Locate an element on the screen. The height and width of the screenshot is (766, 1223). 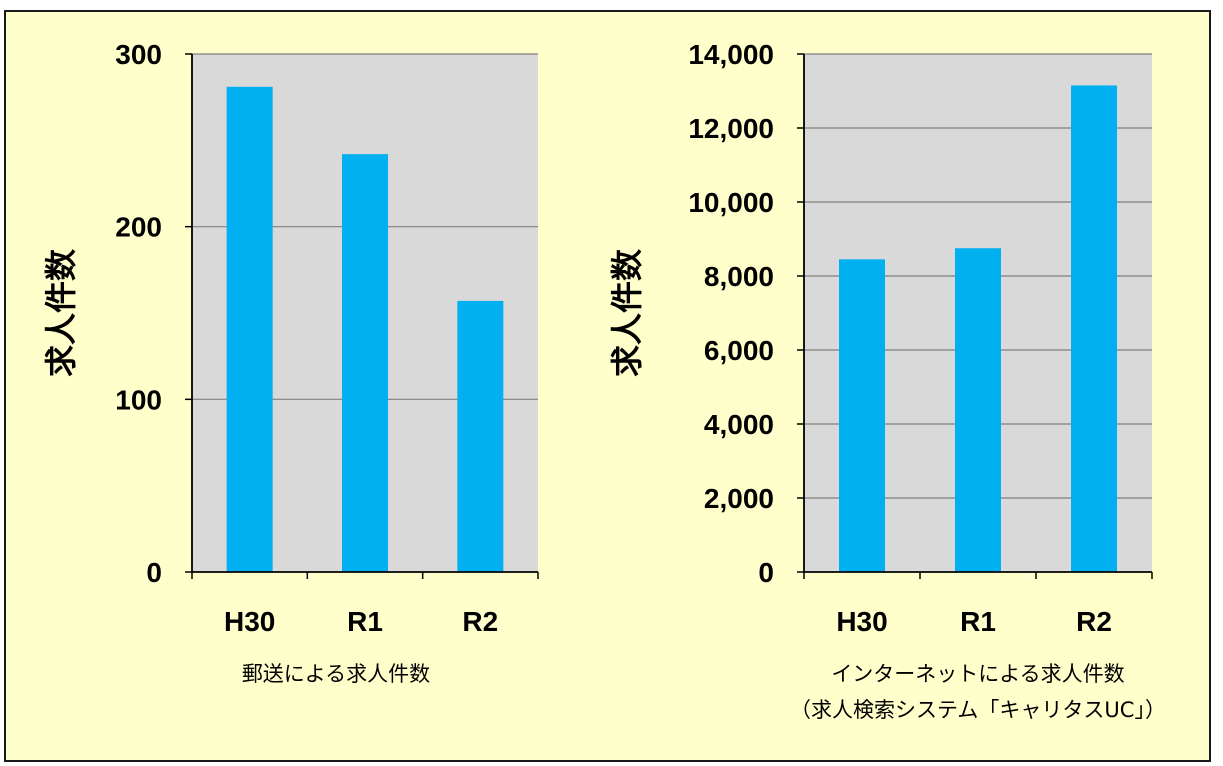
y-tick-label: 6,000 is located at coordinates (739, 350).